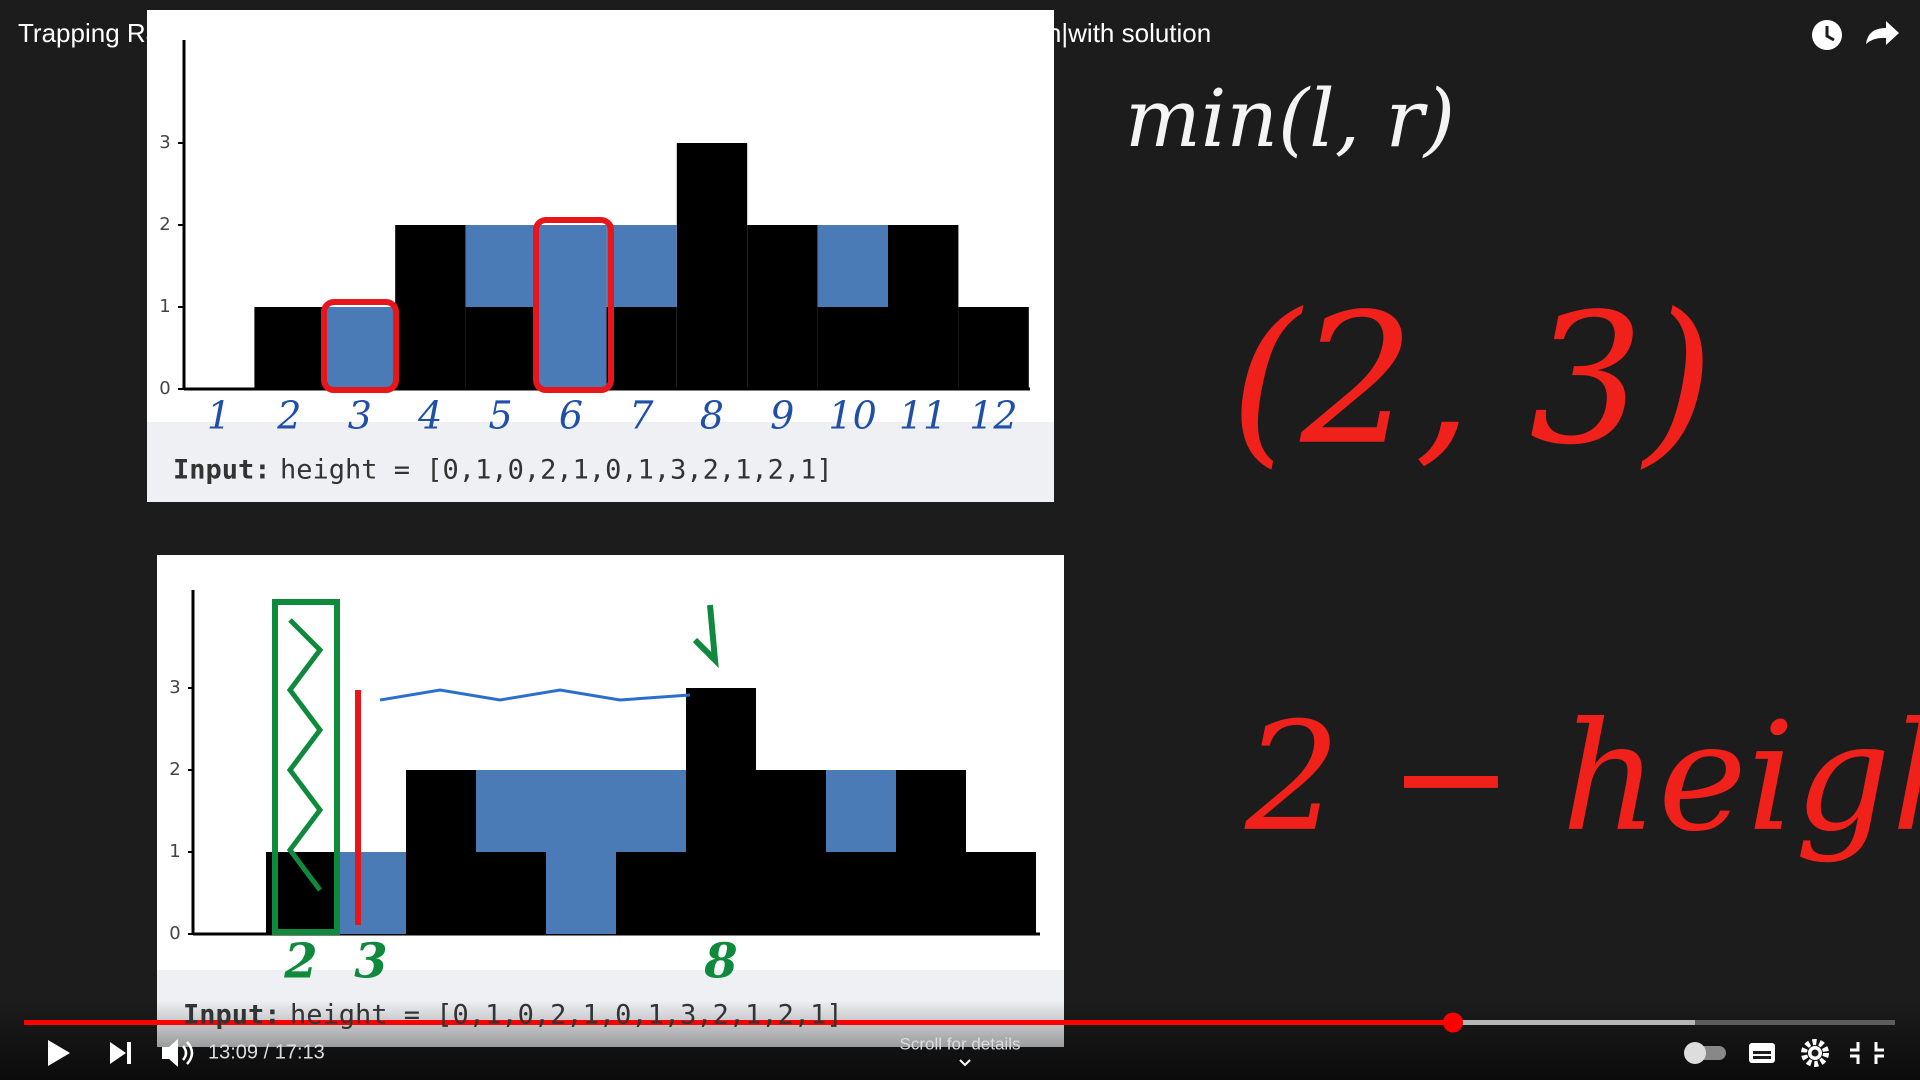 This screenshot has width=1920, height=1080. I want to click on exit-fullscreen-button, so click(1867, 1053).